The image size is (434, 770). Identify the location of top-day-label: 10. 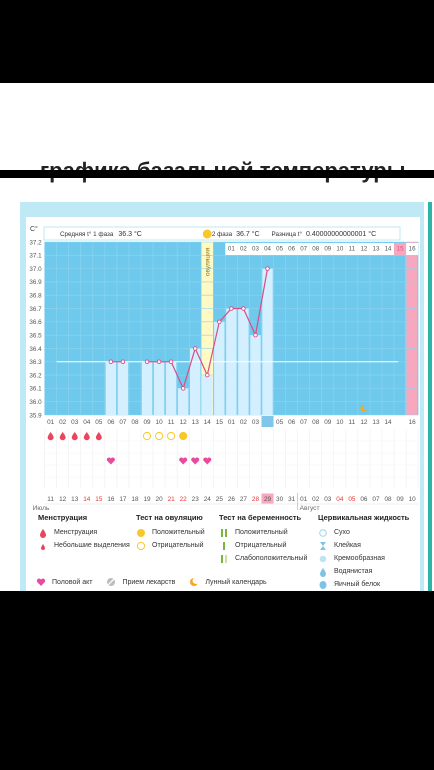
(339, 249).